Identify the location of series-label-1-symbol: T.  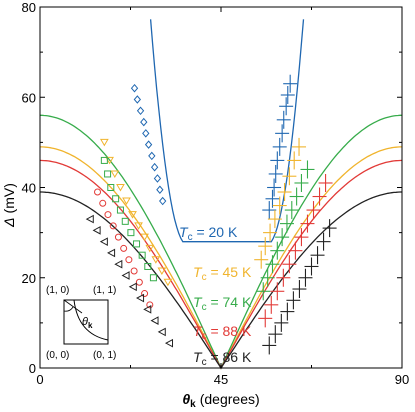
(198, 272).